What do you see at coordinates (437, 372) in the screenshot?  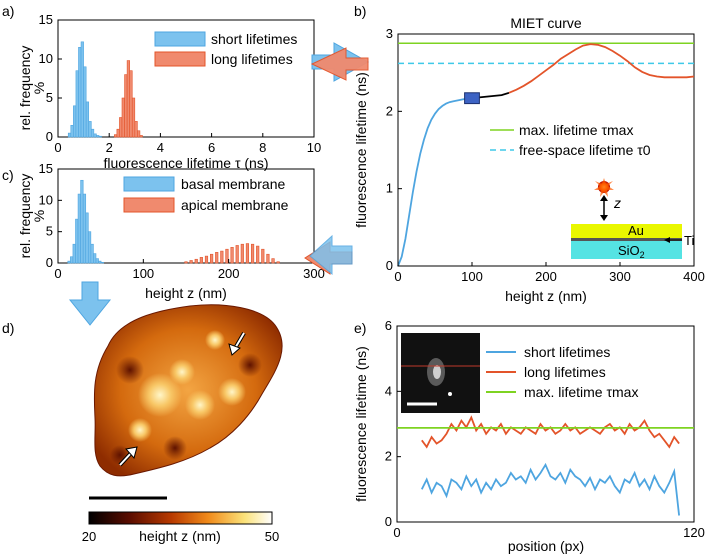 I see `cell-glow-bright` at bounding box center [437, 372].